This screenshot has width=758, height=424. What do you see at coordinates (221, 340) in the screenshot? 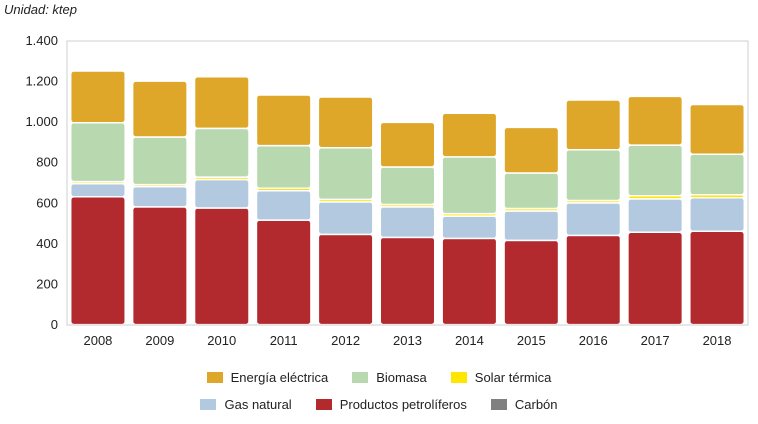
I see `x-tick-label: 2010` at bounding box center [221, 340].